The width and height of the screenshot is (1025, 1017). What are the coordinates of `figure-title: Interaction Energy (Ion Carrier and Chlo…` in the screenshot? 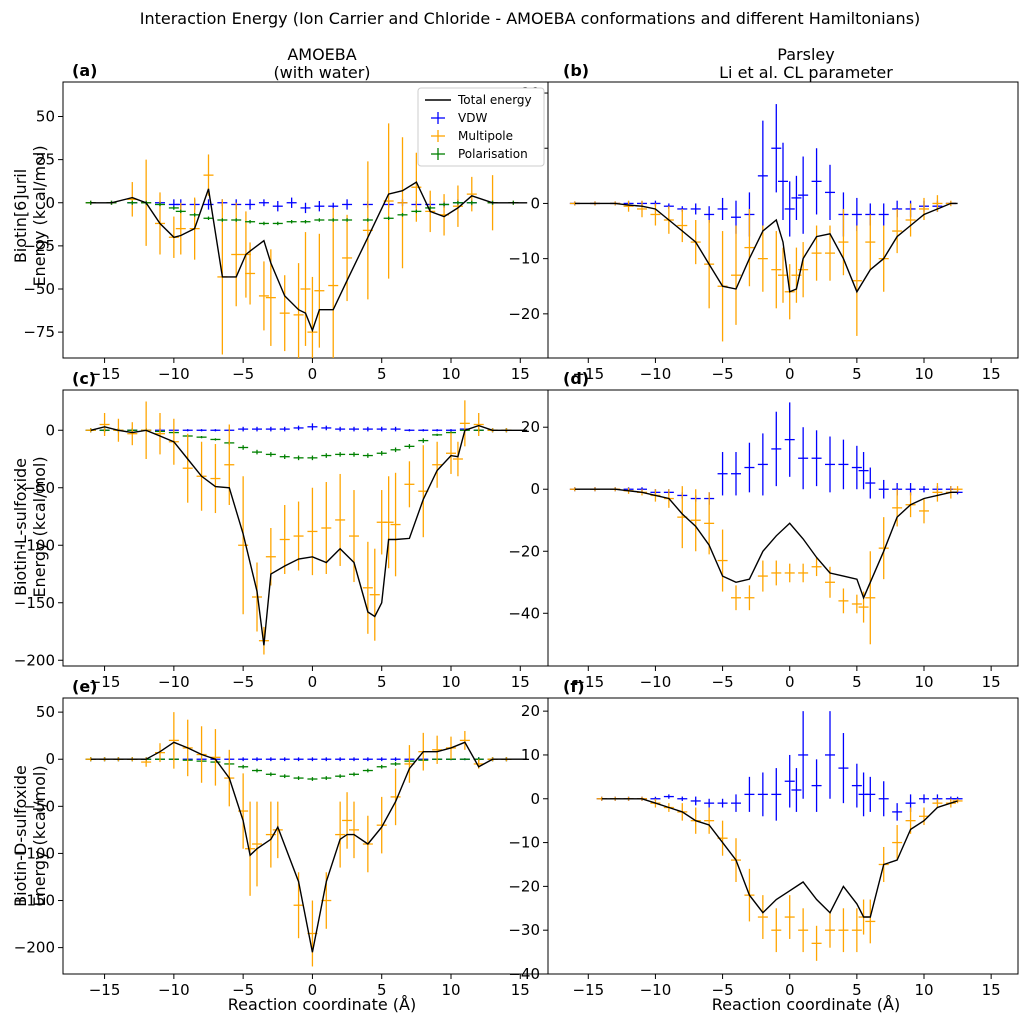 It's located at (530, 18).